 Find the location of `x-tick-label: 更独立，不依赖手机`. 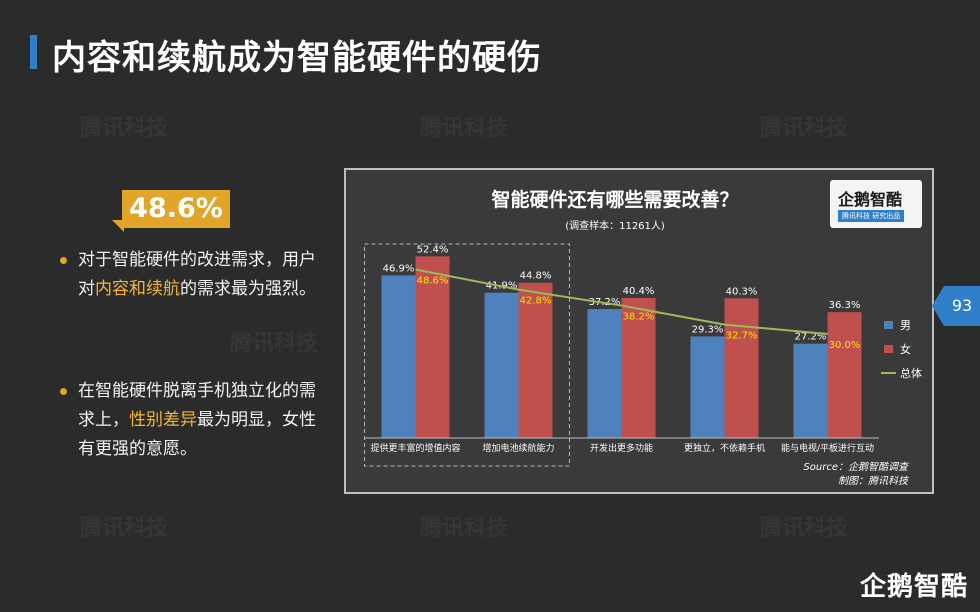

x-tick-label: 更独立，不依赖手机 is located at coordinates (724, 448).